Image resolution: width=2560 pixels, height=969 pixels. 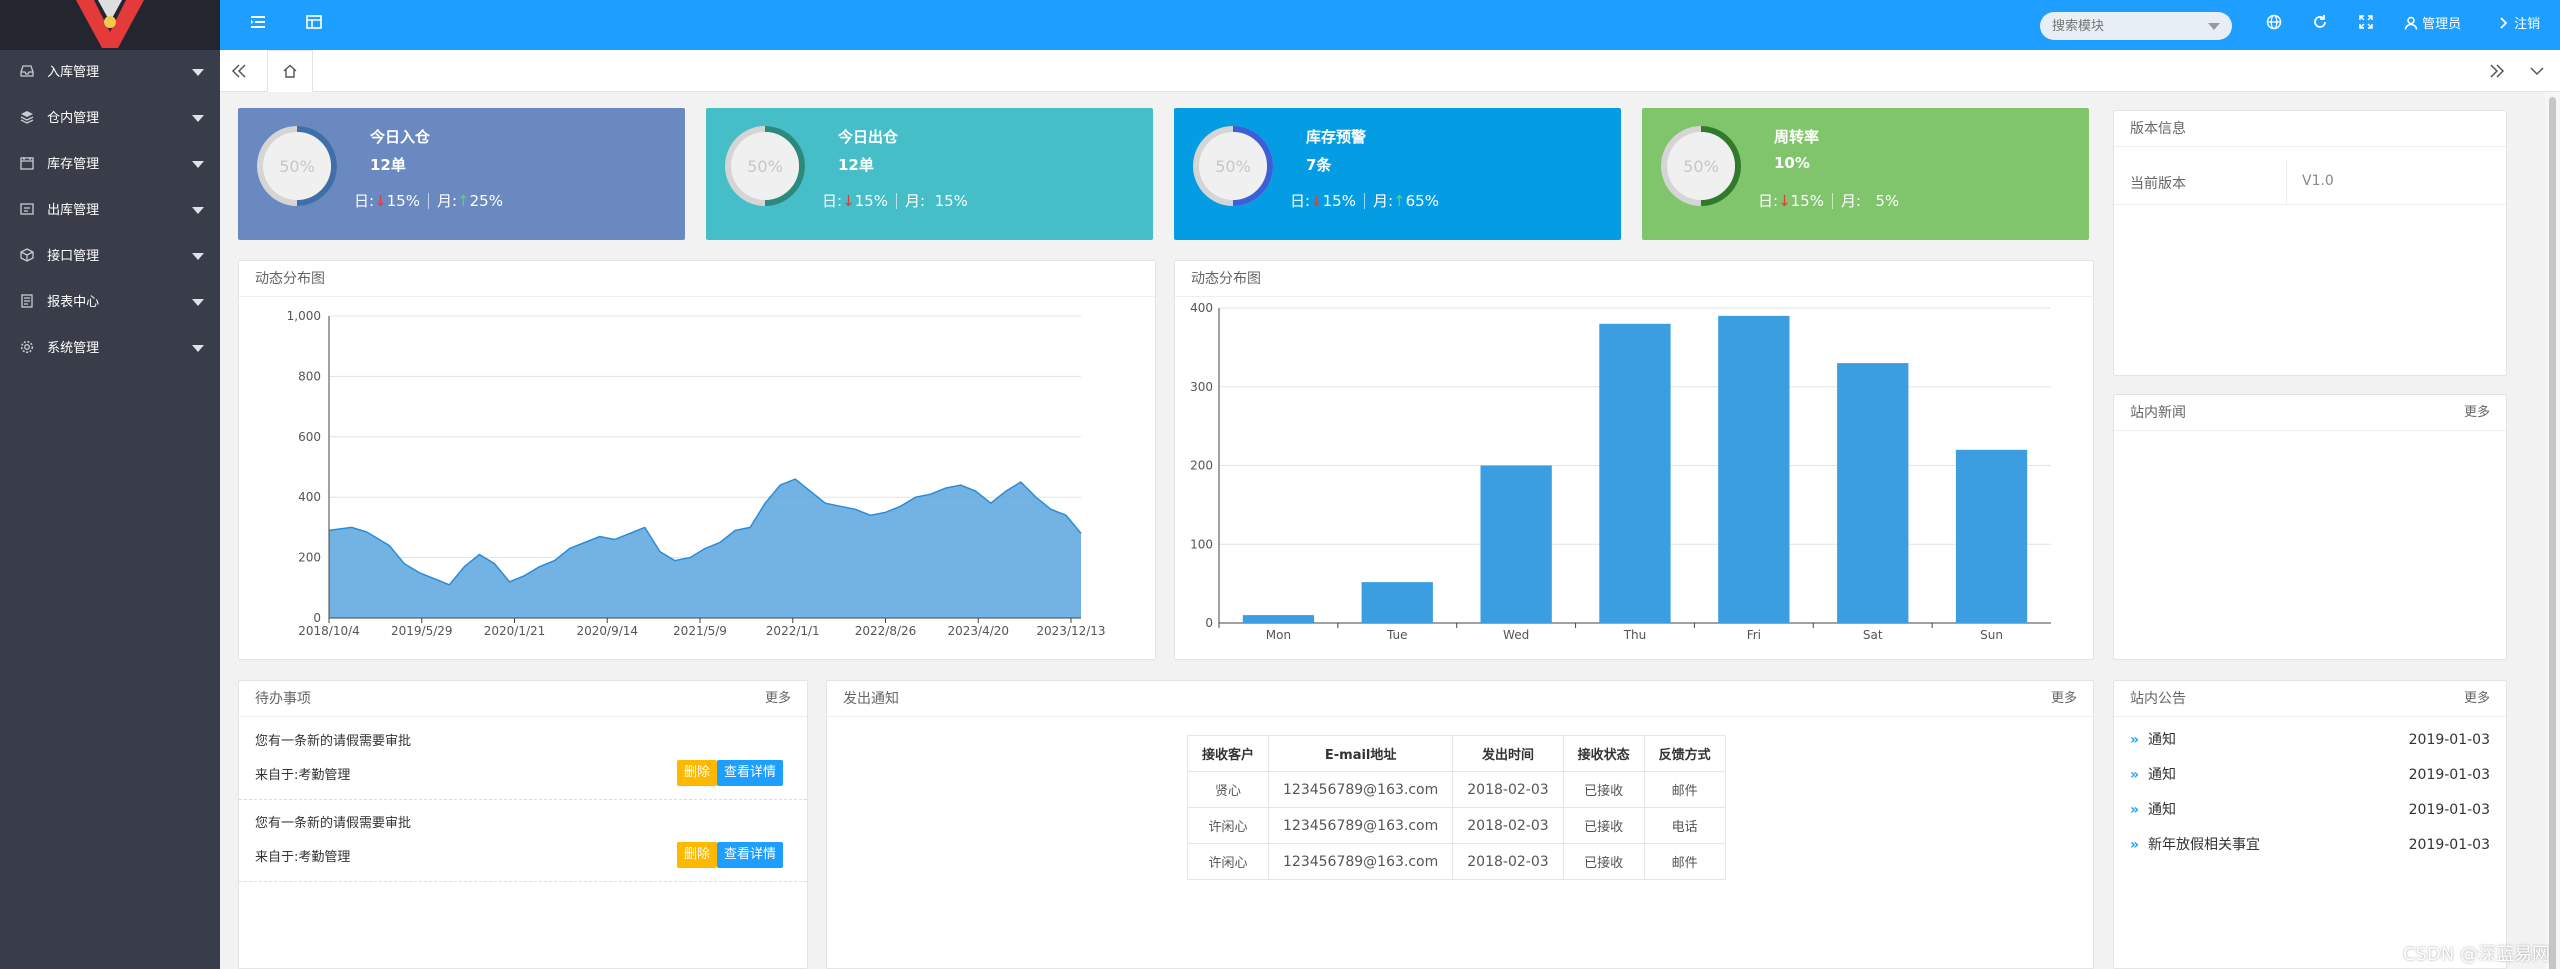 I want to click on table-cell: 123456789@163.com, so click(x=1361, y=825).